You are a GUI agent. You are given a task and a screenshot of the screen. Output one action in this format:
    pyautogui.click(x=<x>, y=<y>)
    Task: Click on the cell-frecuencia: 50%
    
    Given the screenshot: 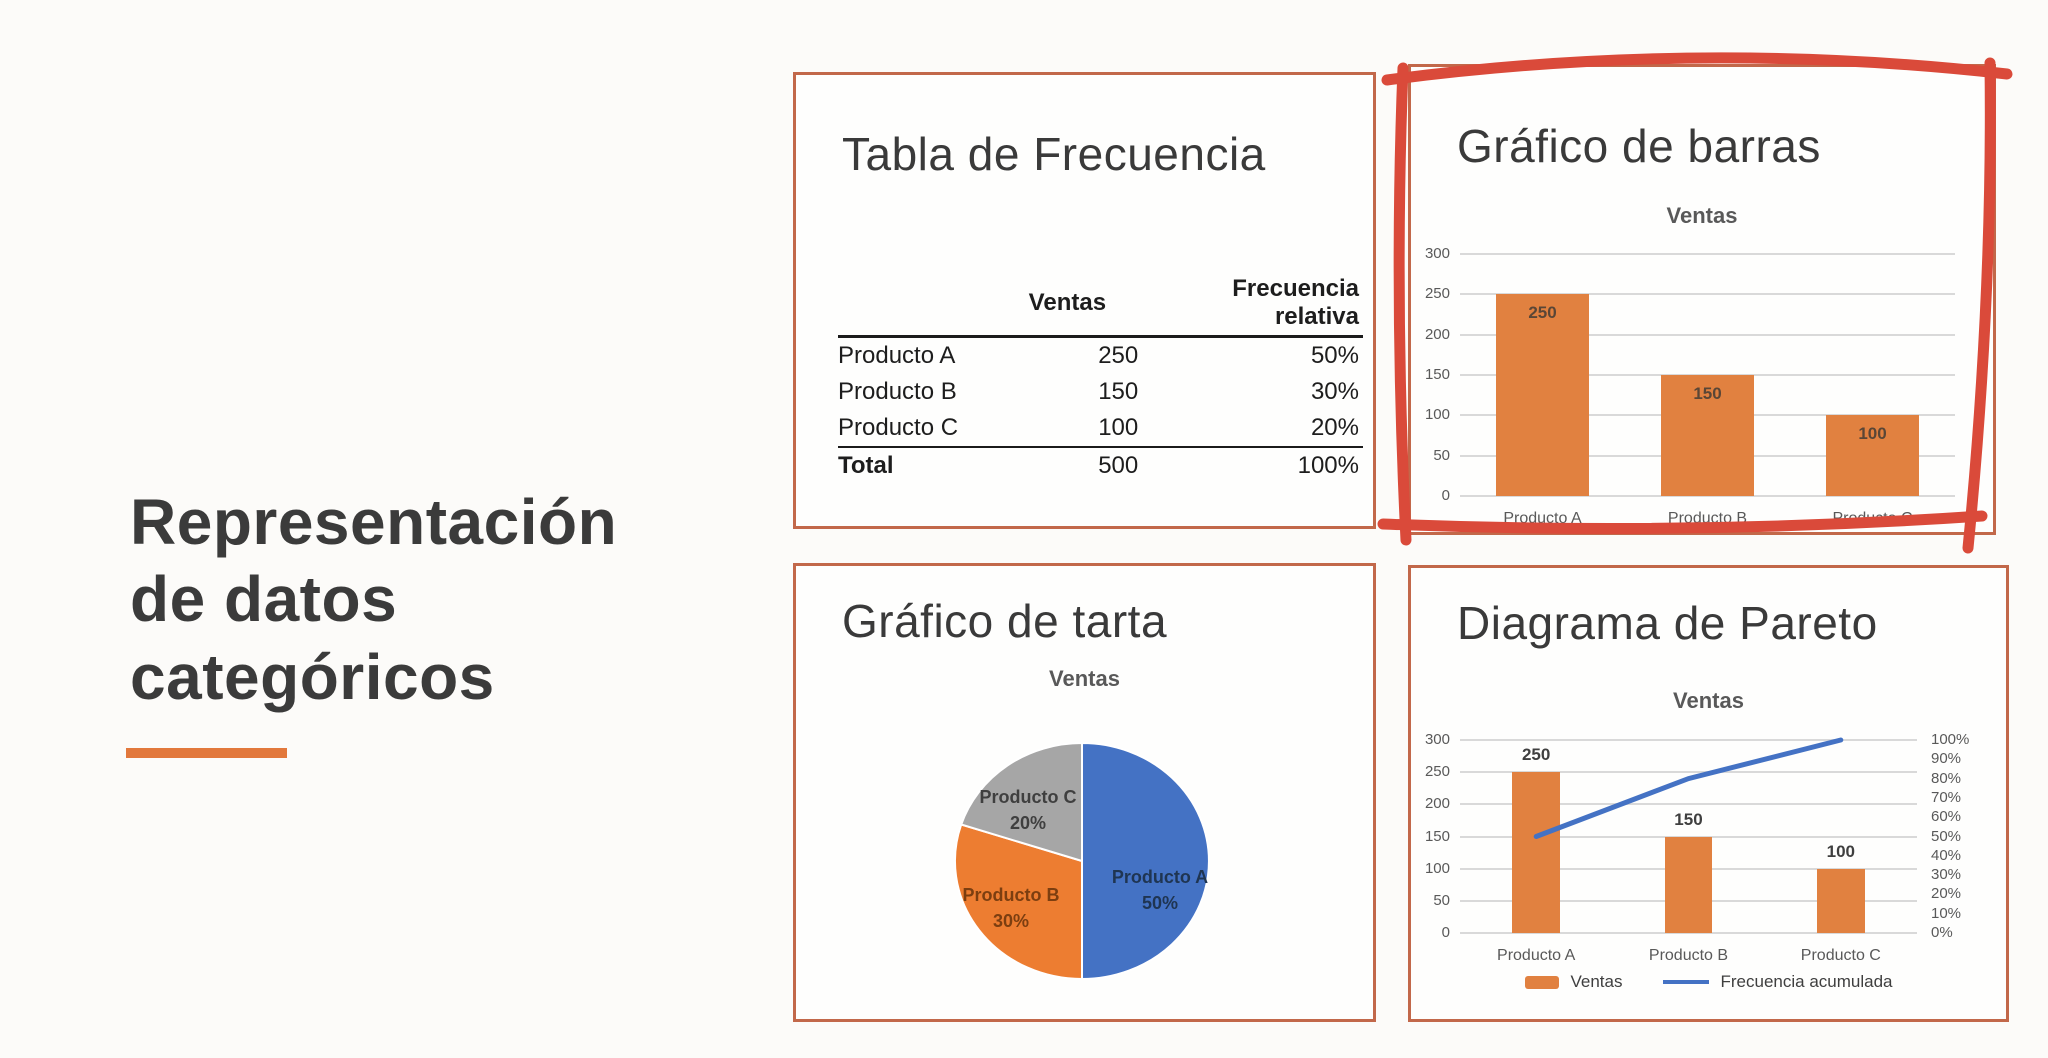 What is the action you would take?
    pyautogui.click(x=1334, y=355)
    